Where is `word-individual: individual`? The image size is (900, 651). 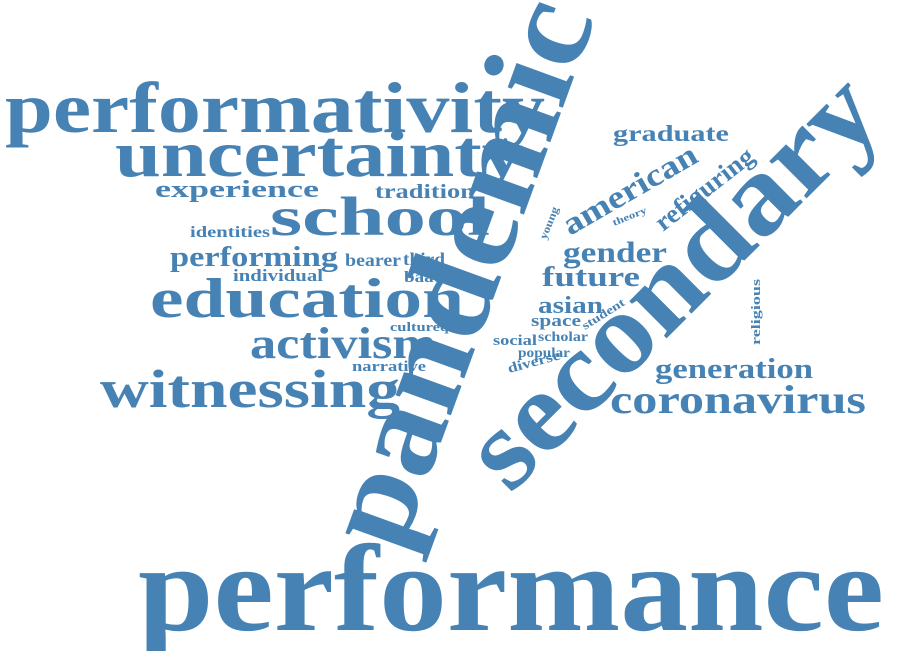 word-individual: individual is located at coordinates (278, 275).